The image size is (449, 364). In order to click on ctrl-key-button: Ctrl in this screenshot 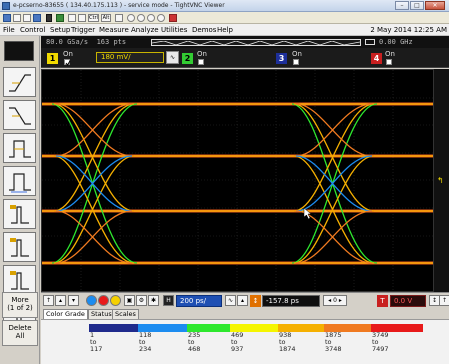, I will do `click(93, 18)`.